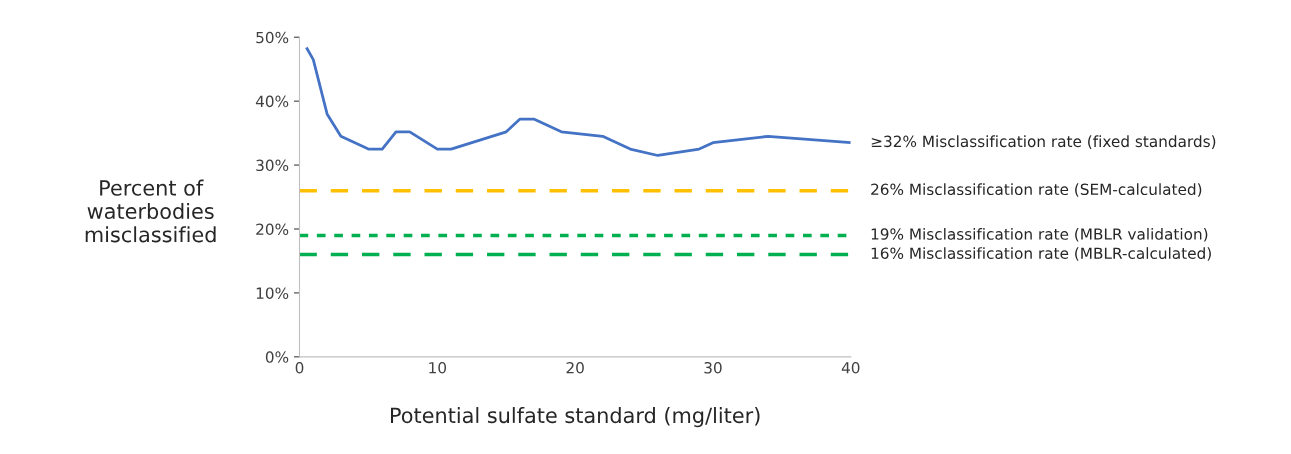  I want to click on x-tick-label: 20, so click(575, 367).